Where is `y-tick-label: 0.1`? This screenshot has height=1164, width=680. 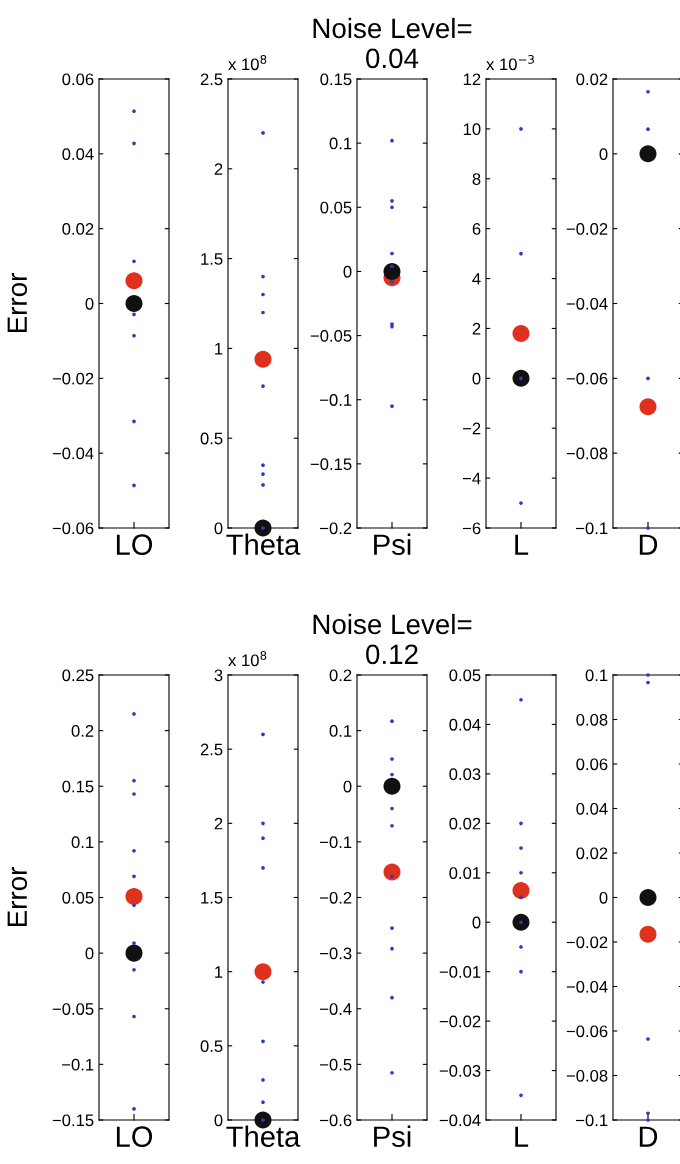
y-tick-label: 0.1 is located at coordinates (596, 675).